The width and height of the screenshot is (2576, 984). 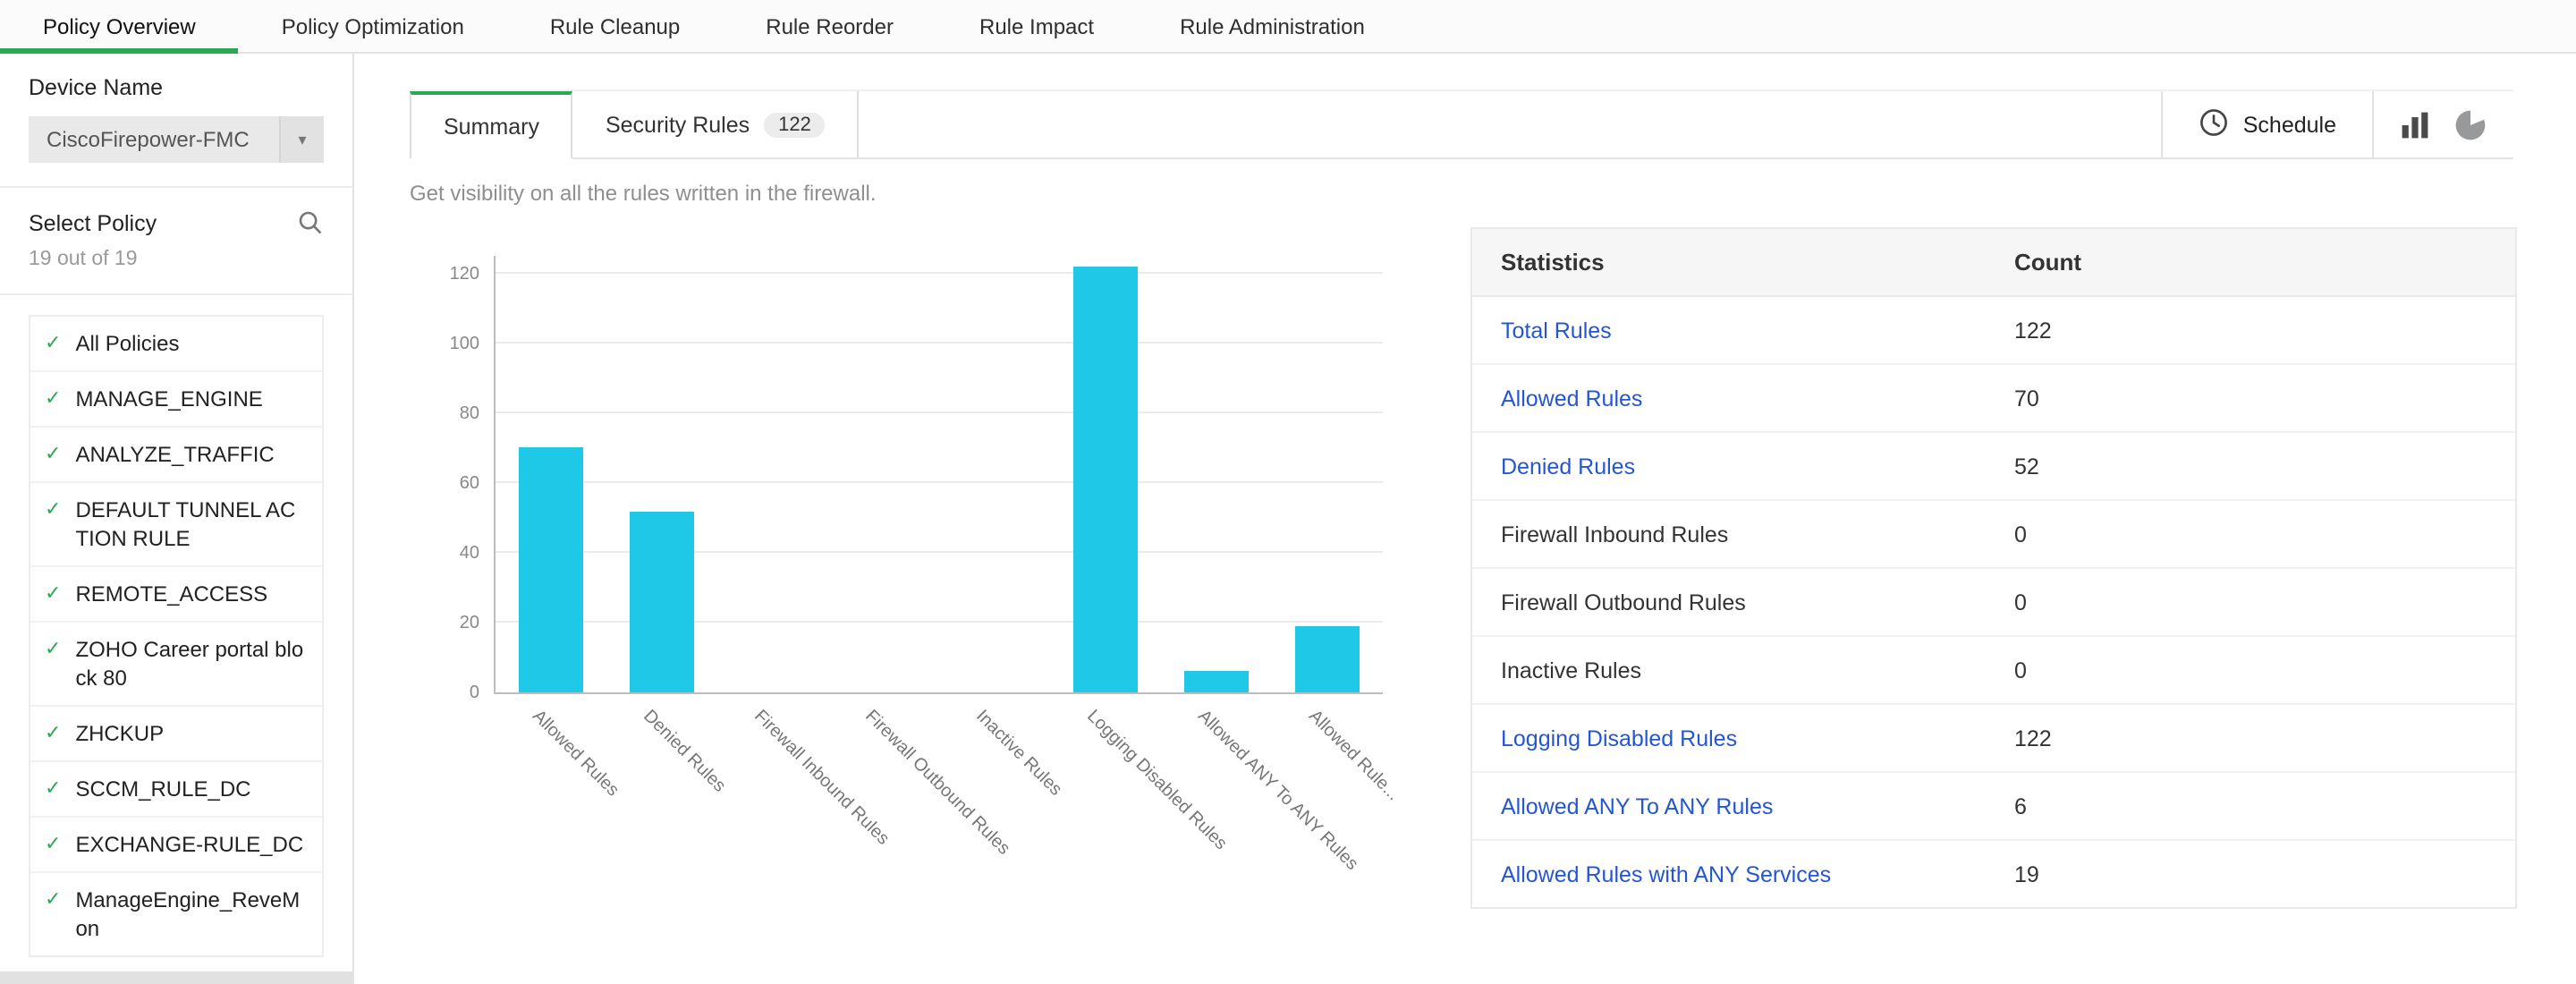 What do you see at coordinates (2020, 806) in the screenshot?
I see `stat-count-value: 6` at bounding box center [2020, 806].